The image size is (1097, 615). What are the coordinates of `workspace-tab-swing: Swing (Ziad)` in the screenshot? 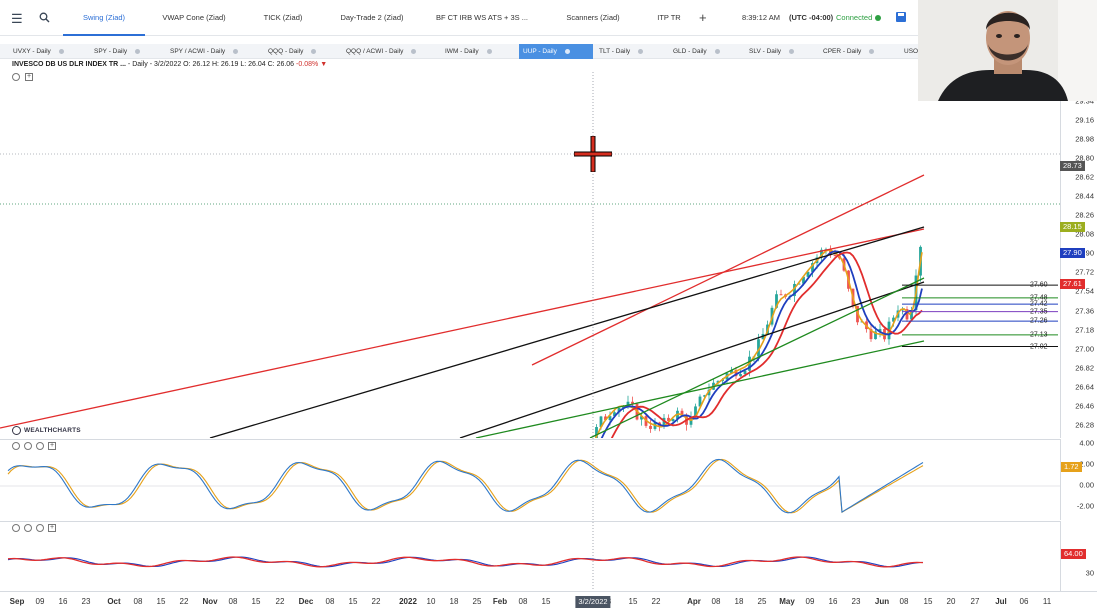 It's located at (104, 18).